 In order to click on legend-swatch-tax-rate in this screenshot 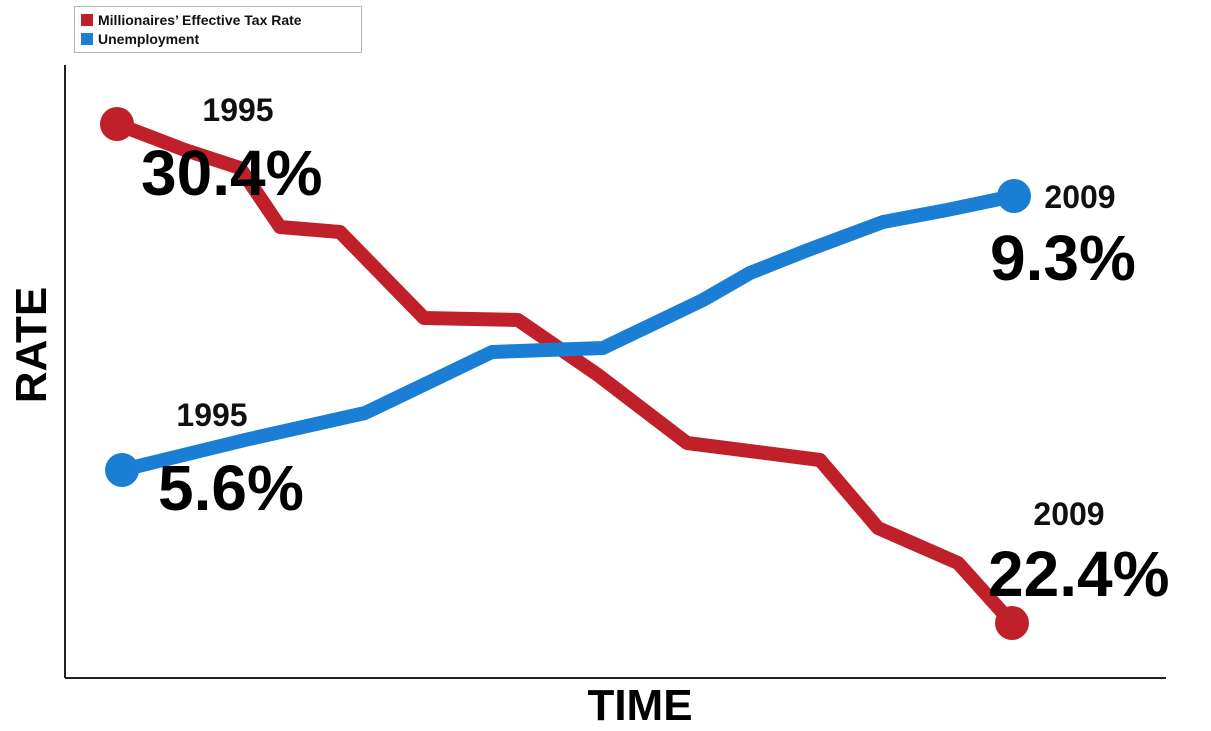, I will do `click(87, 20)`.